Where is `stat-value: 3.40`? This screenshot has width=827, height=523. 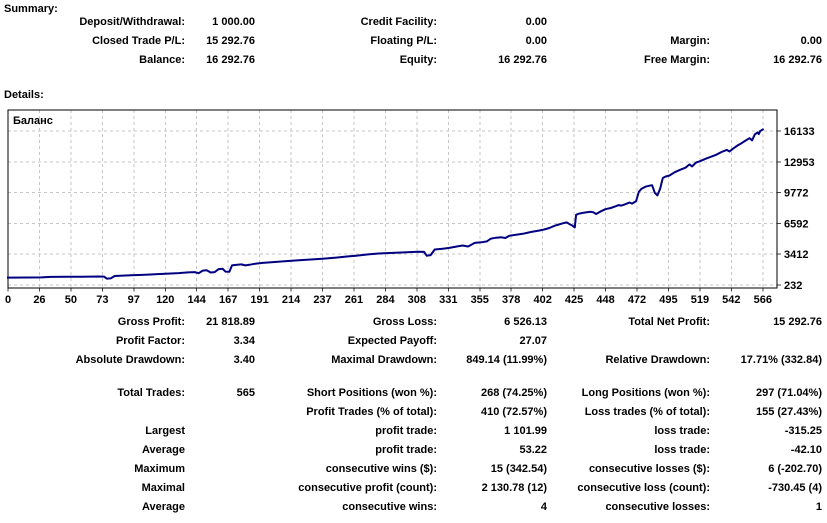 stat-value: 3.40 is located at coordinates (244, 360).